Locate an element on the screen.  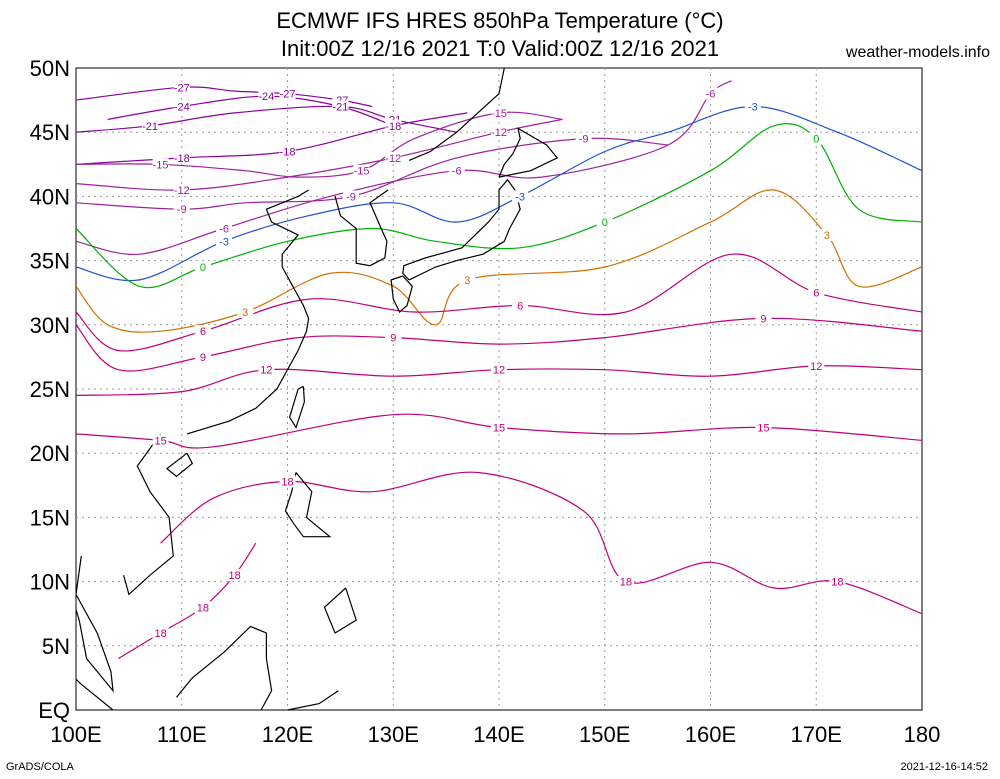
contour-label: -27 is located at coordinates (182, 88).